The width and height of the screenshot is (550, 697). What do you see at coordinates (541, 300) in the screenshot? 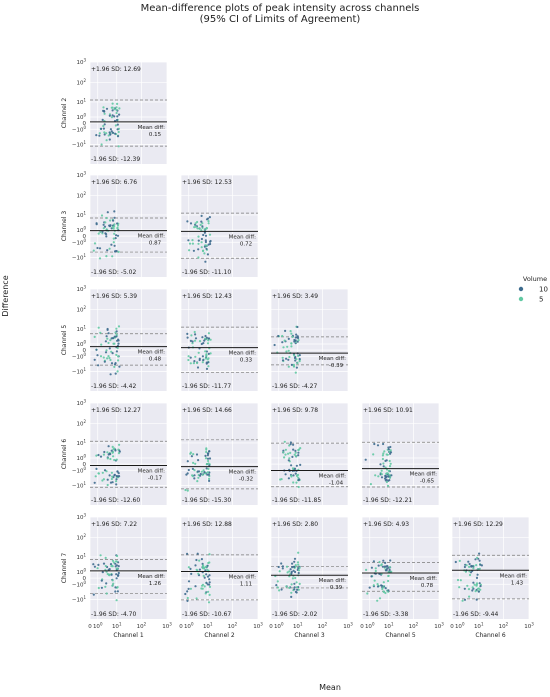
I see `legend-label-5: 5` at bounding box center [541, 300].